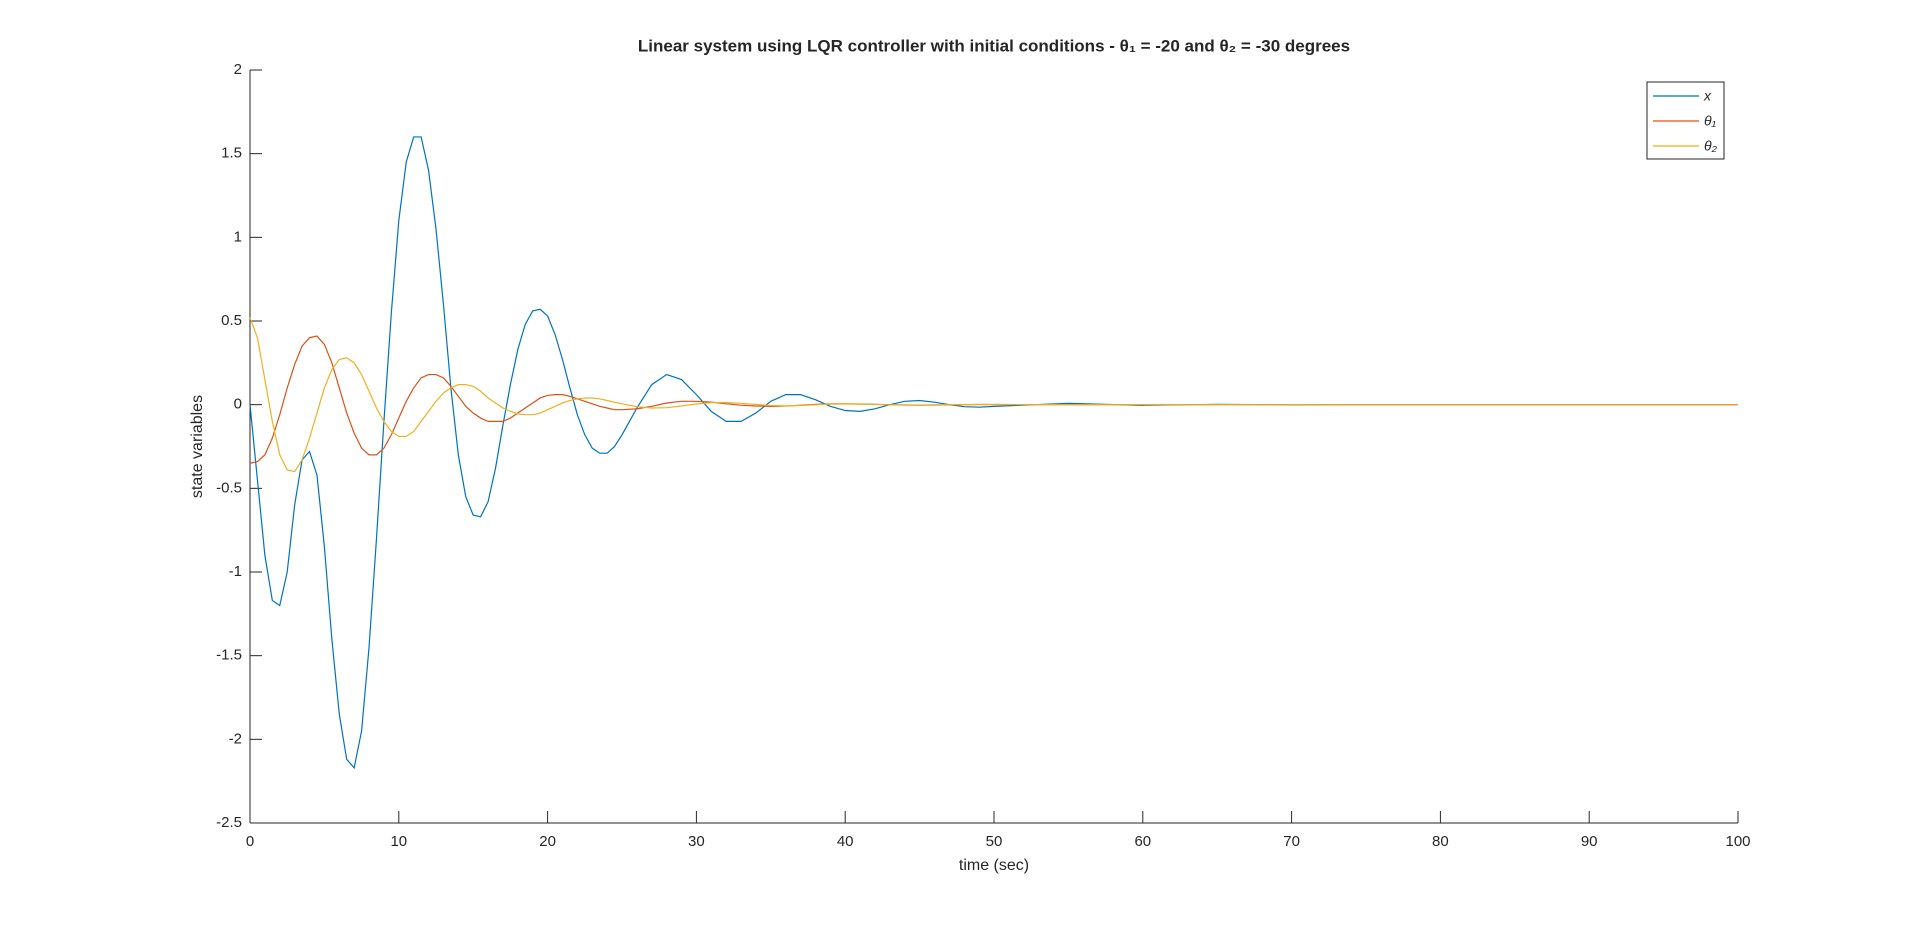 The width and height of the screenshot is (1920, 931). What do you see at coordinates (1589, 841) in the screenshot?
I see `x-tick-label: 90` at bounding box center [1589, 841].